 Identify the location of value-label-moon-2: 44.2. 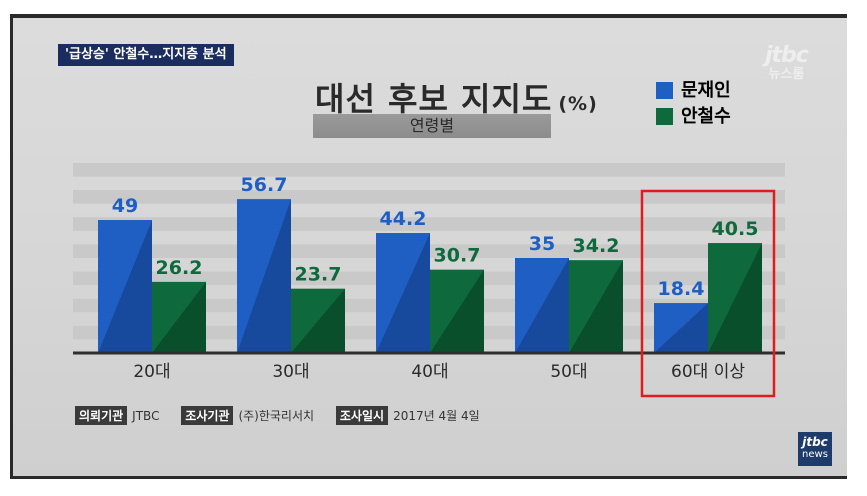
(403, 219).